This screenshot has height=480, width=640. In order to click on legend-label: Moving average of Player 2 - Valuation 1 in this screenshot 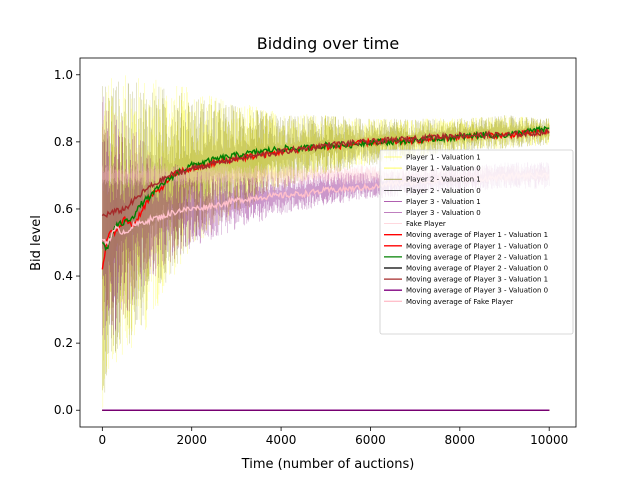, I will do `click(477, 257)`.